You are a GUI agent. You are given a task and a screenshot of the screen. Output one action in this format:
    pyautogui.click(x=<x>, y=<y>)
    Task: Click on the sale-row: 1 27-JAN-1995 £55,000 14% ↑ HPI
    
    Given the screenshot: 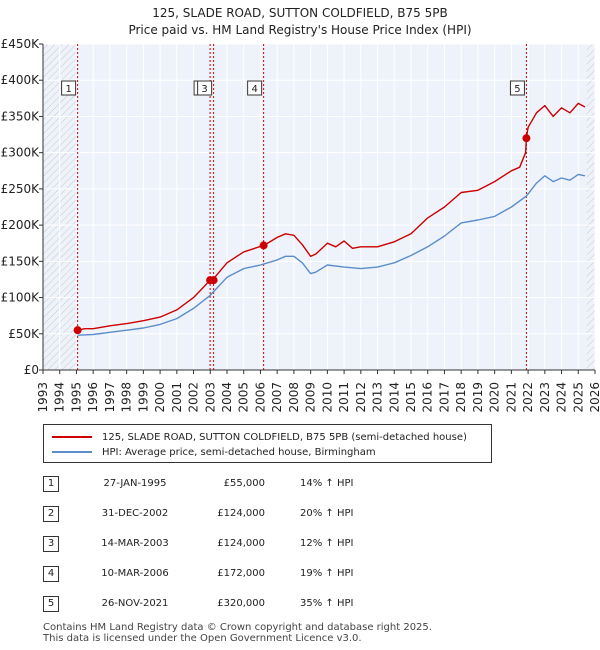 What is the action you would take?
    pyautogui.click(x=300, y=484)
    